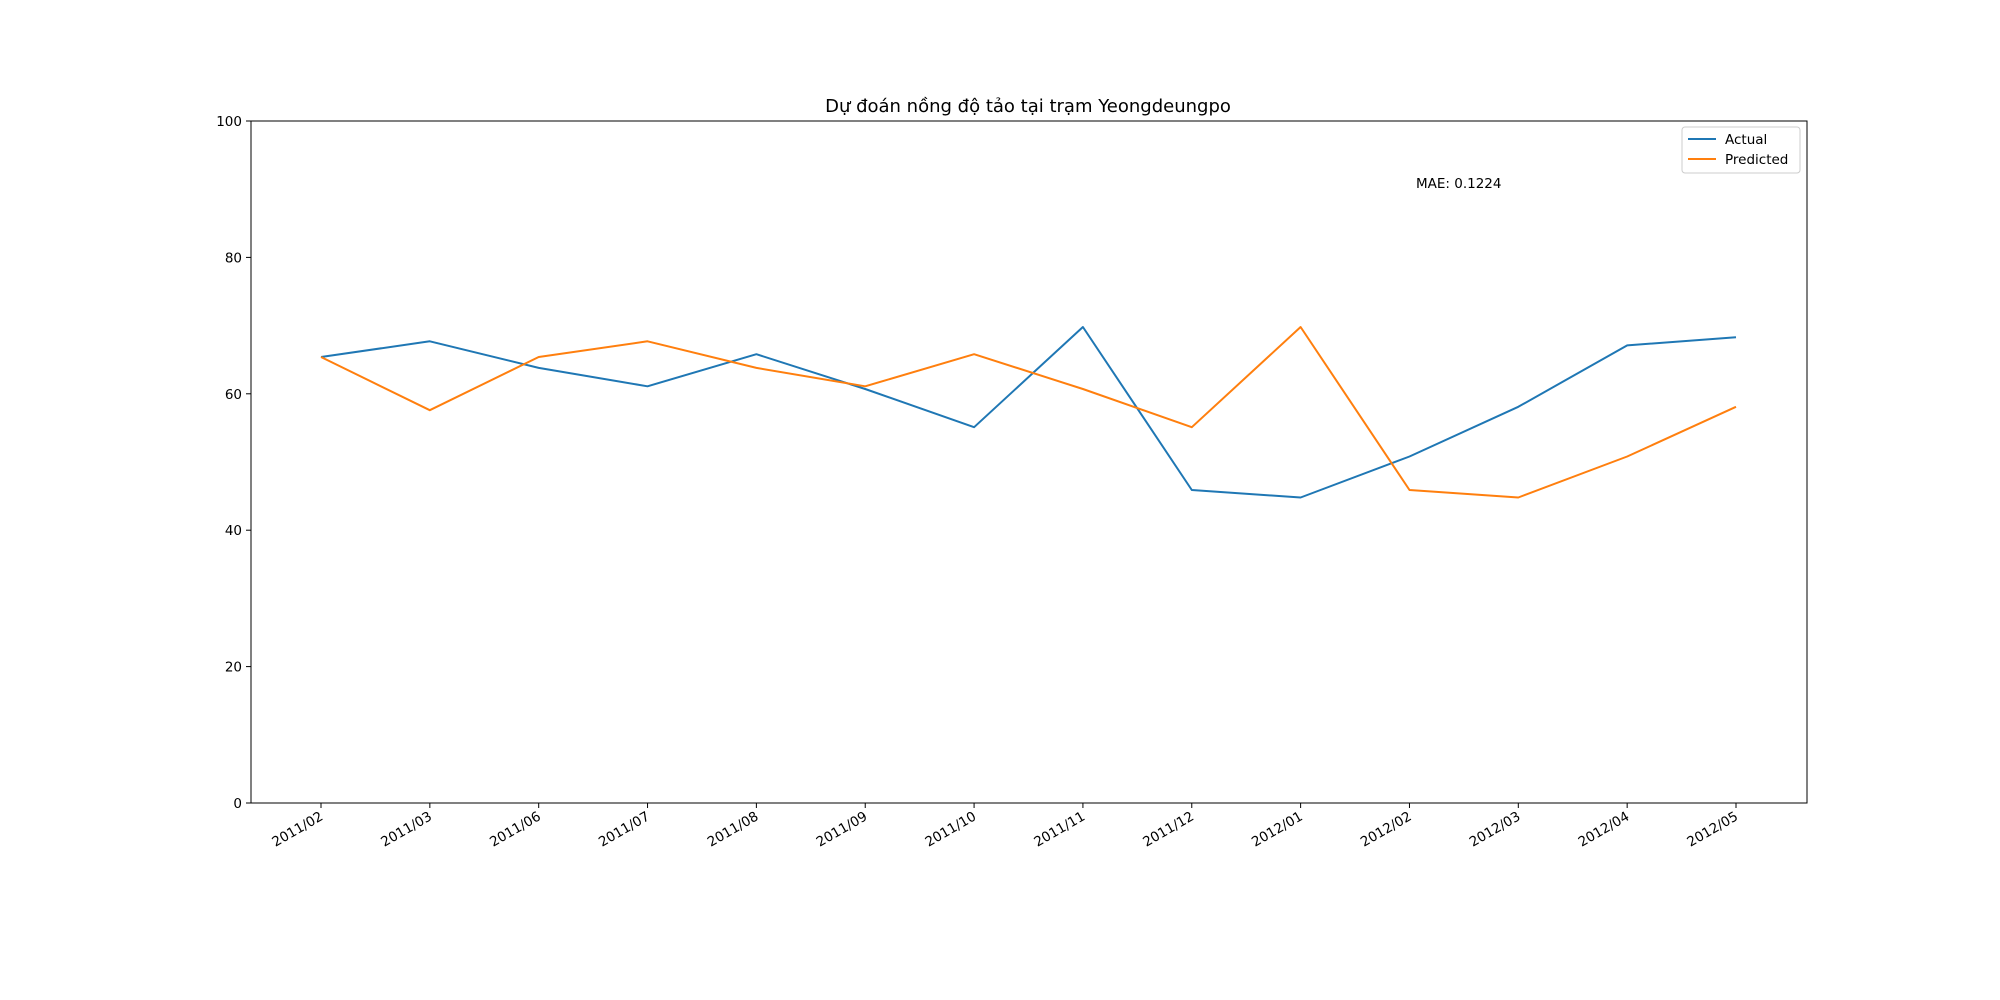 The width and height of the screenshot is (2000, 1000). Describe the element at coordinates (1746, 140) in the screenshot. I see `legend-label: Actual` at that location.